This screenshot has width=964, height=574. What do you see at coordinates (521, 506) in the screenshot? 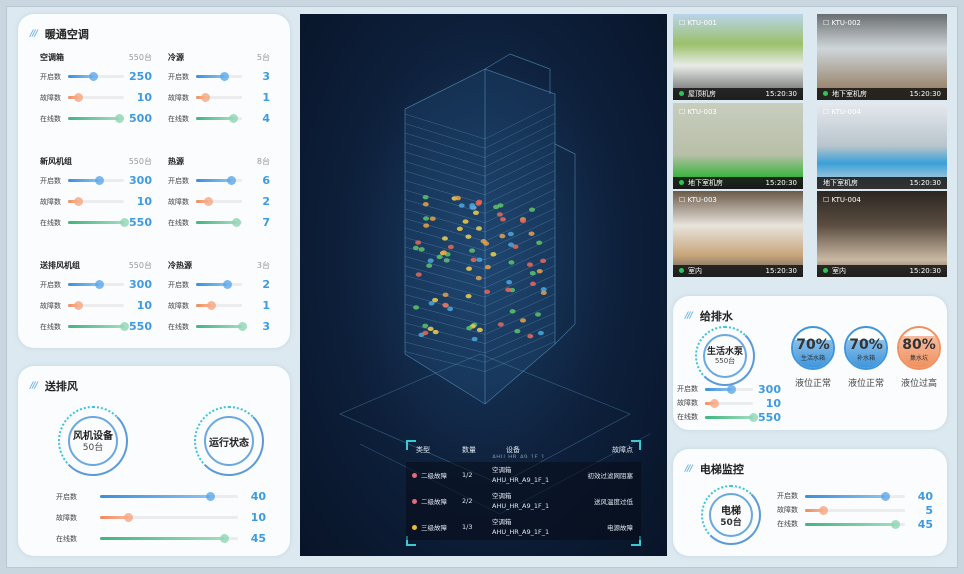
I see `fault-device-code: AHU_HR_A9_1F_1` at bounding box center [521, 506].